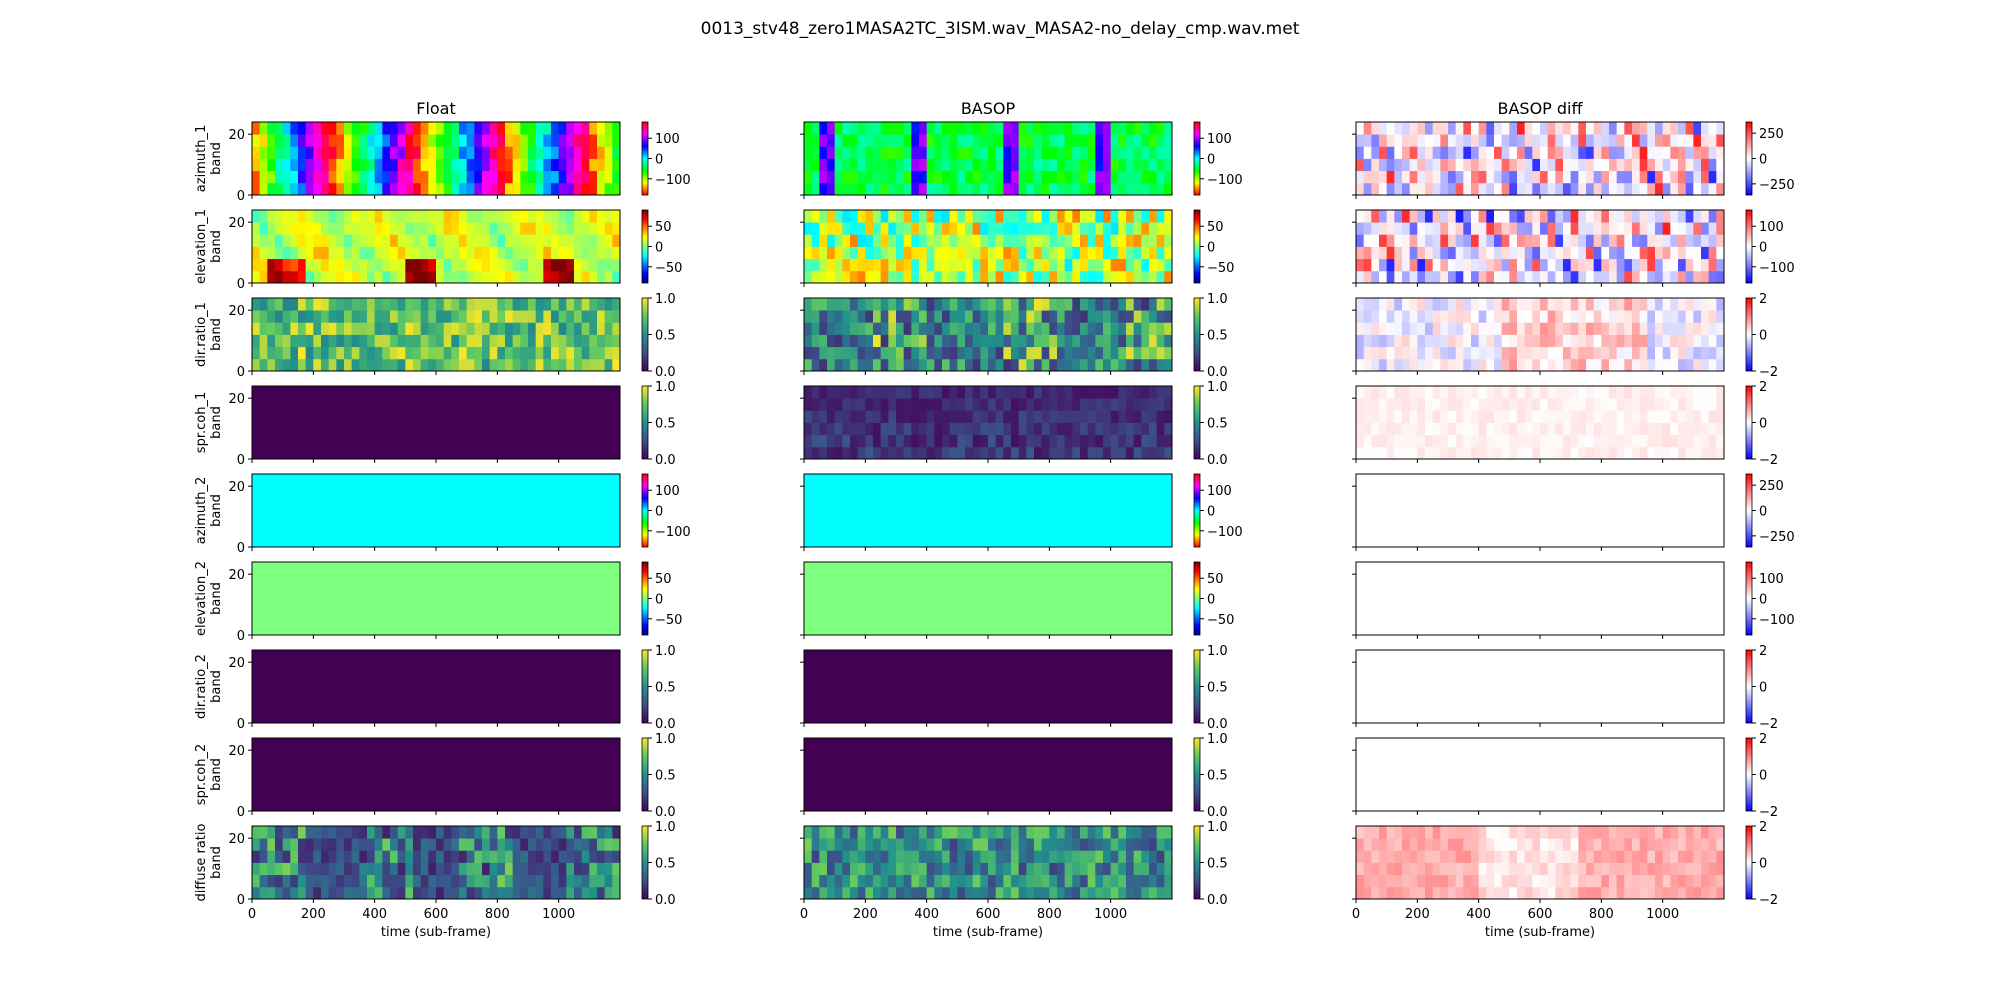 The height and width of the screenshot is (1000, 2000). Describe the element at coordinates (241, 636) in the screenshot. I see `y-tick-label: 0` at that location.